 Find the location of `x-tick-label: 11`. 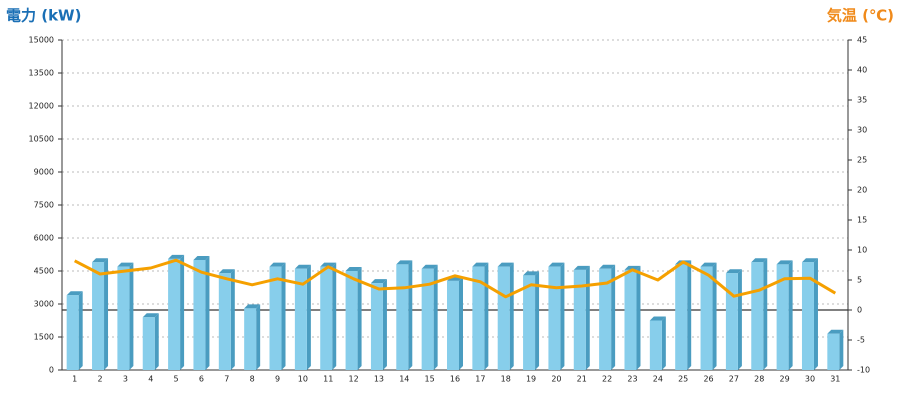

x-tick-label: 11 is located at coordinates (328, 379).